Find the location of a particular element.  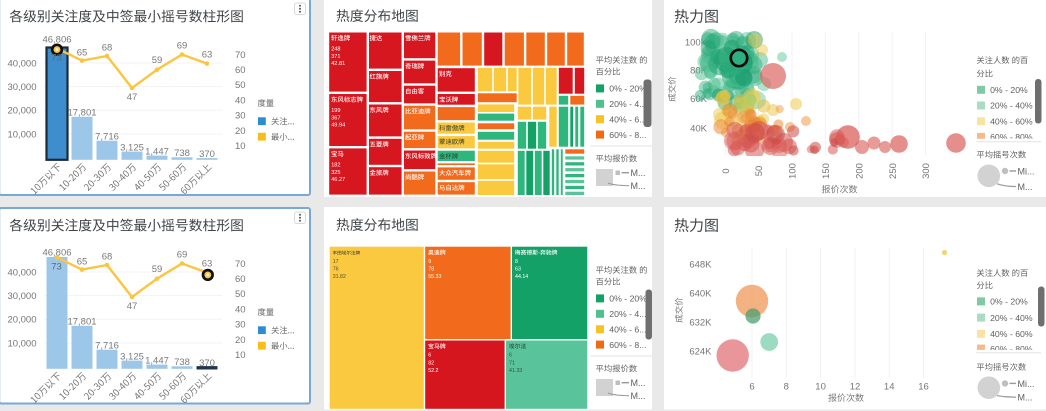

svg-text: 31.82 is located at coordinates (339, 277).